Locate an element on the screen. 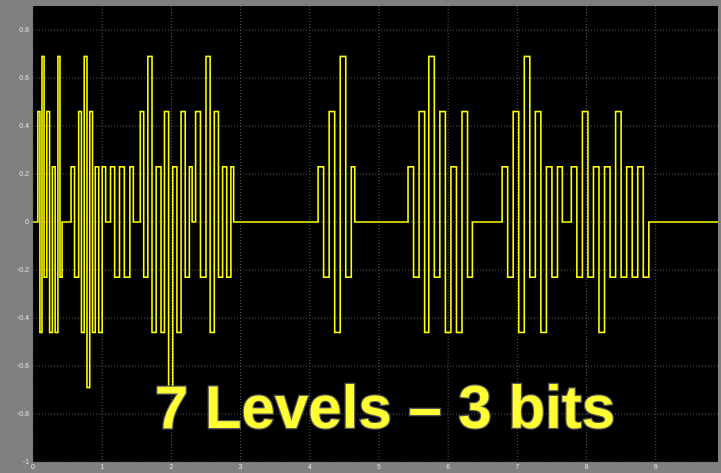  y-tick-label: 0 is located at coordinates (27, 222).